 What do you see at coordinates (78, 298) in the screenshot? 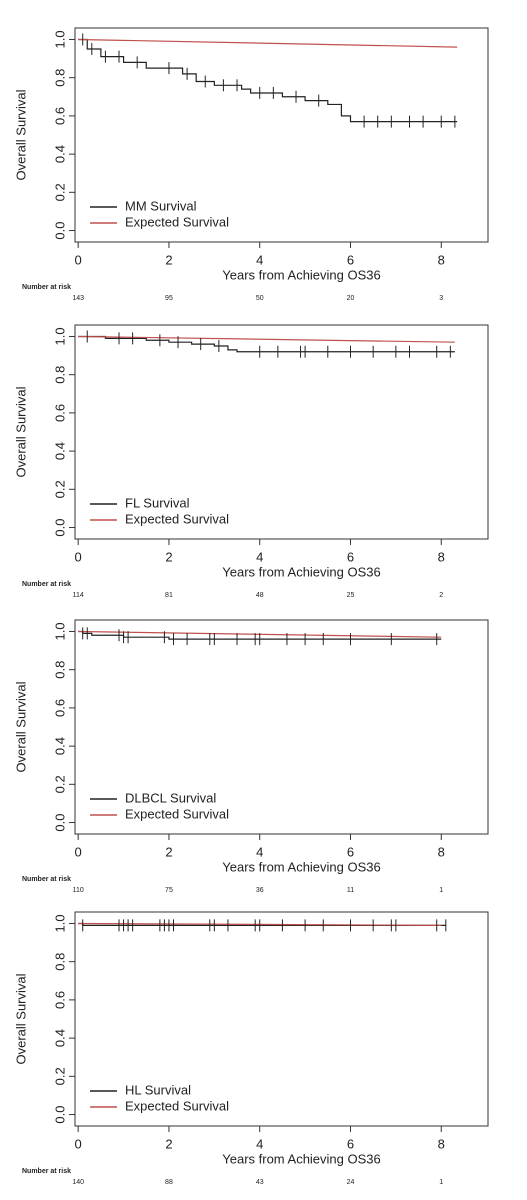
I see `at-risk-count: 143` at bounding box center [78, 298].